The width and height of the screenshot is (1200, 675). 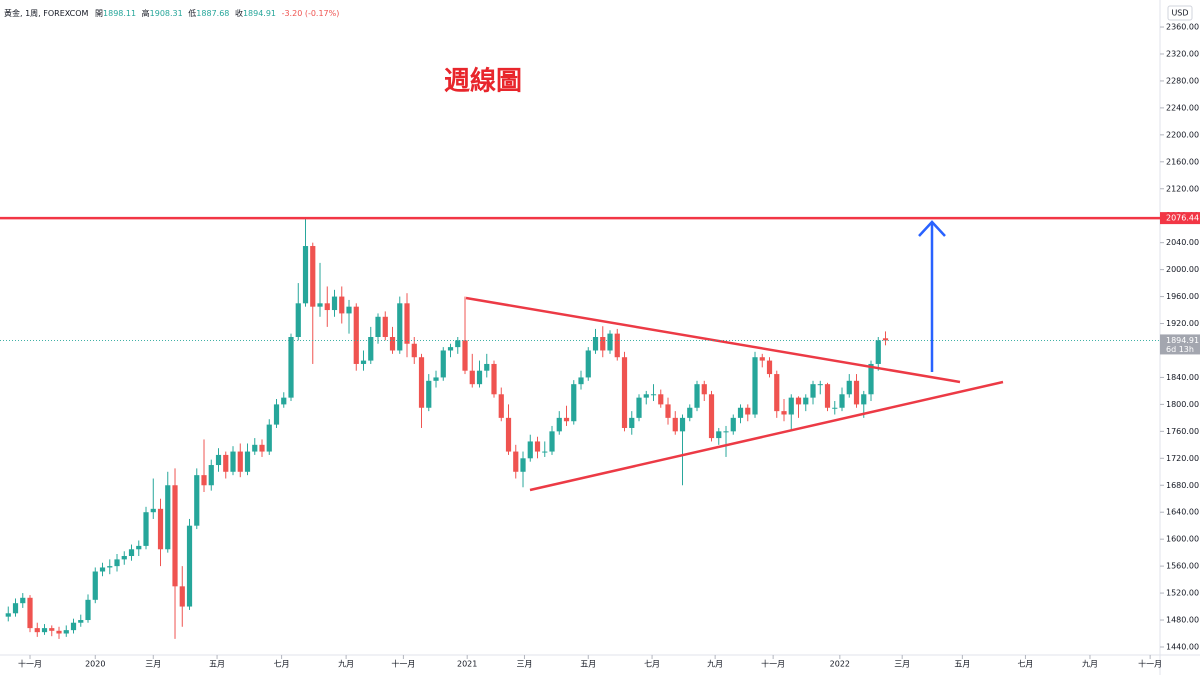 I want to click on high-label: 高, so click(x=146, y=13).